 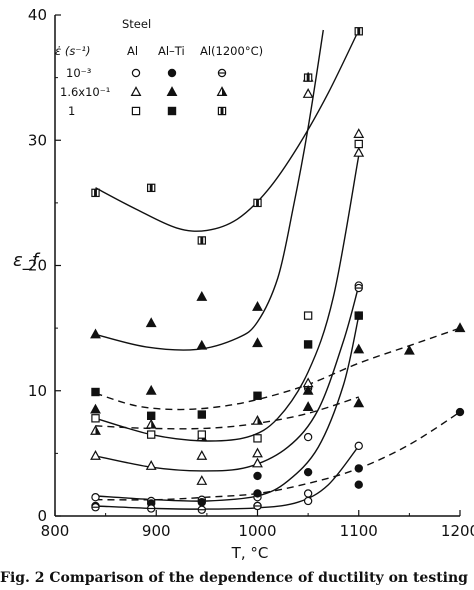 What do you see at coordinates (55, 531) in the screenshot?
I see `x-tick-label: 800` at bounding box center [55, 531].